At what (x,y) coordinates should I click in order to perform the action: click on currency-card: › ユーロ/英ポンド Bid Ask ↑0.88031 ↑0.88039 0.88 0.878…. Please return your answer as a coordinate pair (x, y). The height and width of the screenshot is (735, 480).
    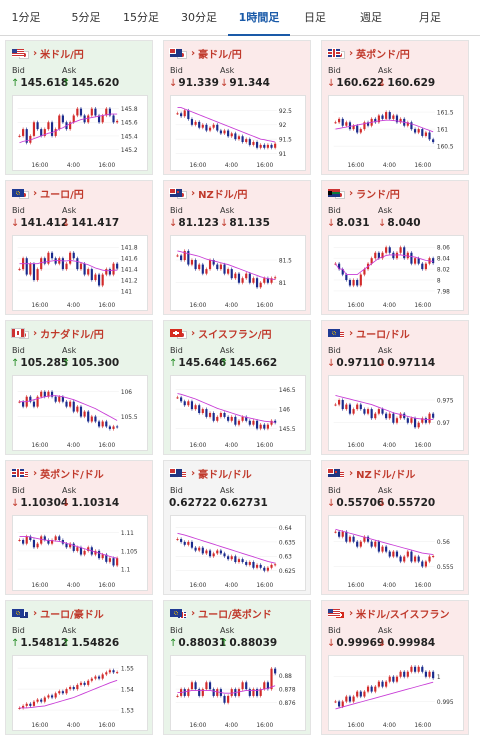
    Looking at the image, I should click on (237, 667).